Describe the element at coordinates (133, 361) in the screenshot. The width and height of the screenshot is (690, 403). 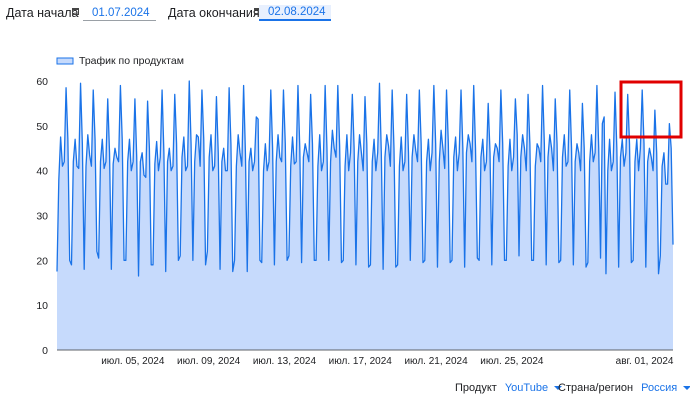
I see `x-tick-label: июл. 05, 2024` at that location.